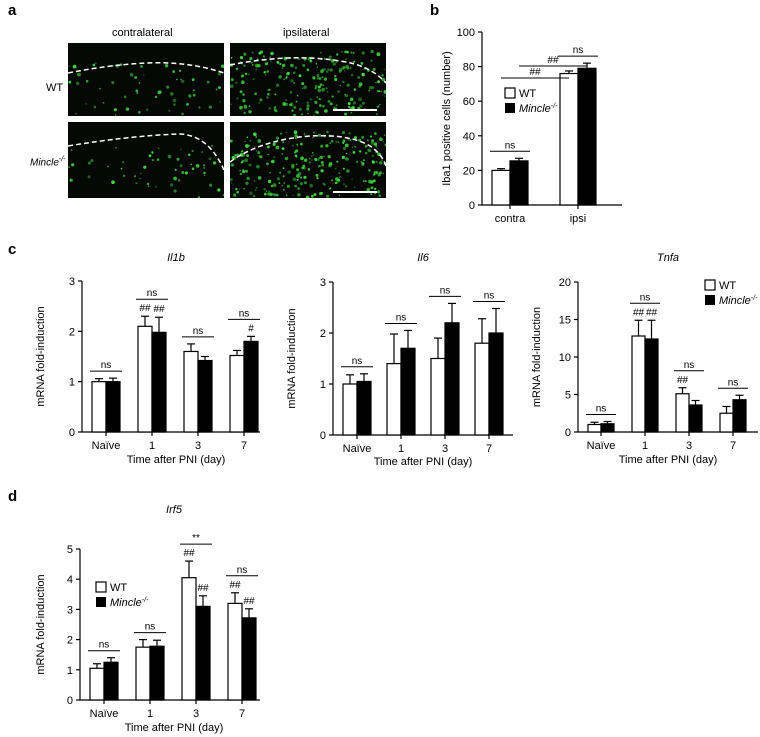 This screenshot has width=760, height=737. Describe the element at coordinates (306, 33) in the screenshot. I see `col-label-ipsilateral: ipsilateral` at that location.